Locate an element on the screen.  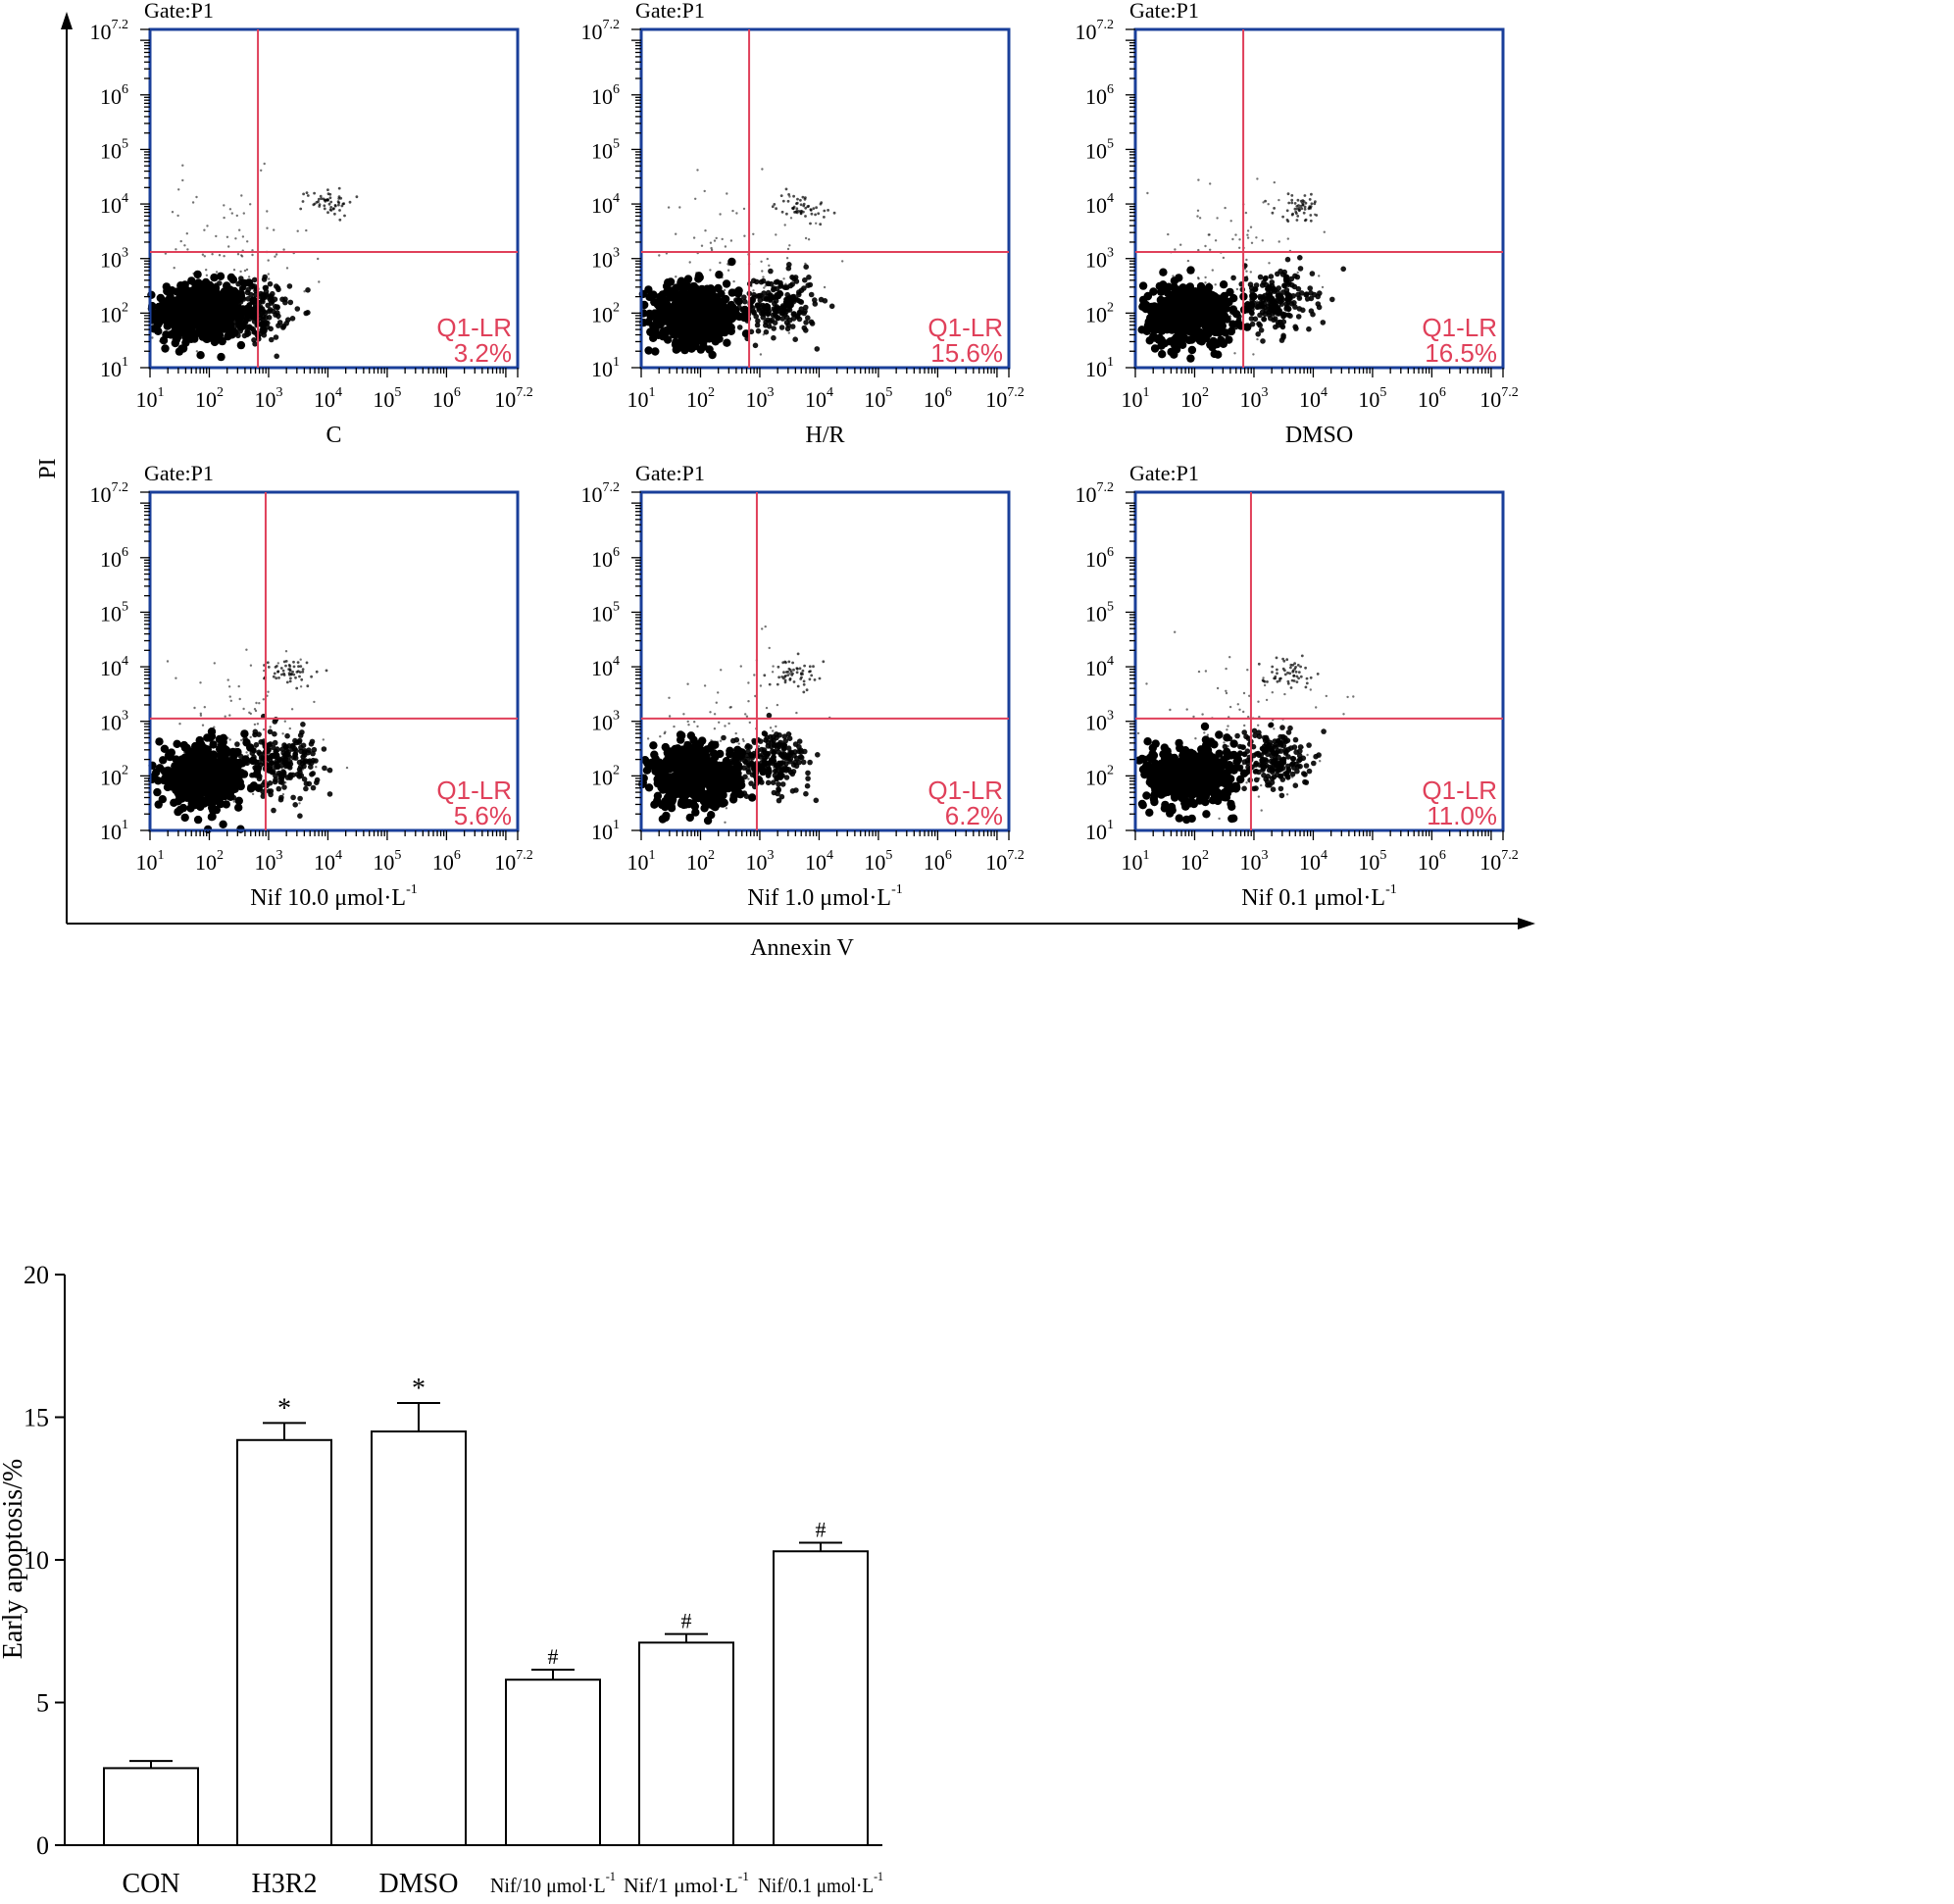
y-tick-label: 10⁵ is located at coordinates (114, 149).